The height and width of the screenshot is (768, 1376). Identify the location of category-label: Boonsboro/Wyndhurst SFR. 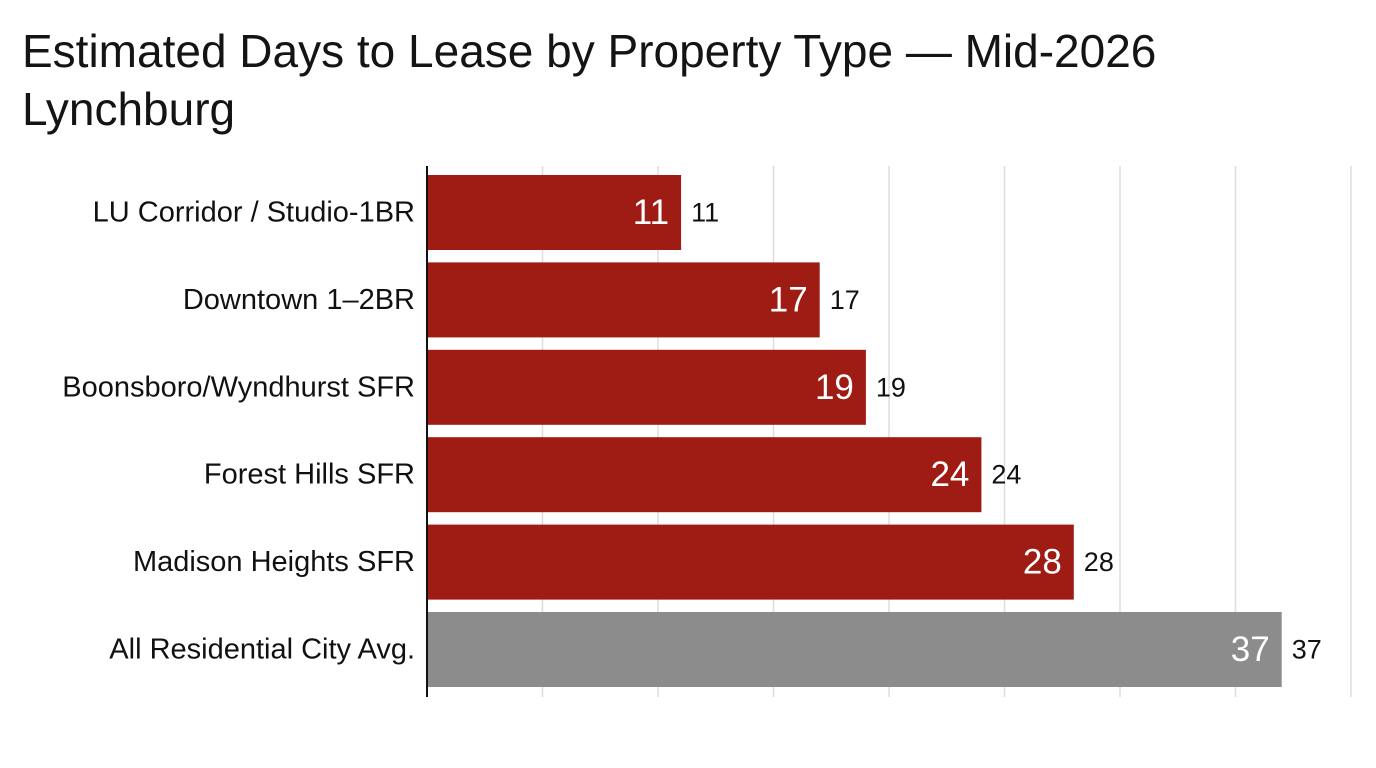
(238, 387).